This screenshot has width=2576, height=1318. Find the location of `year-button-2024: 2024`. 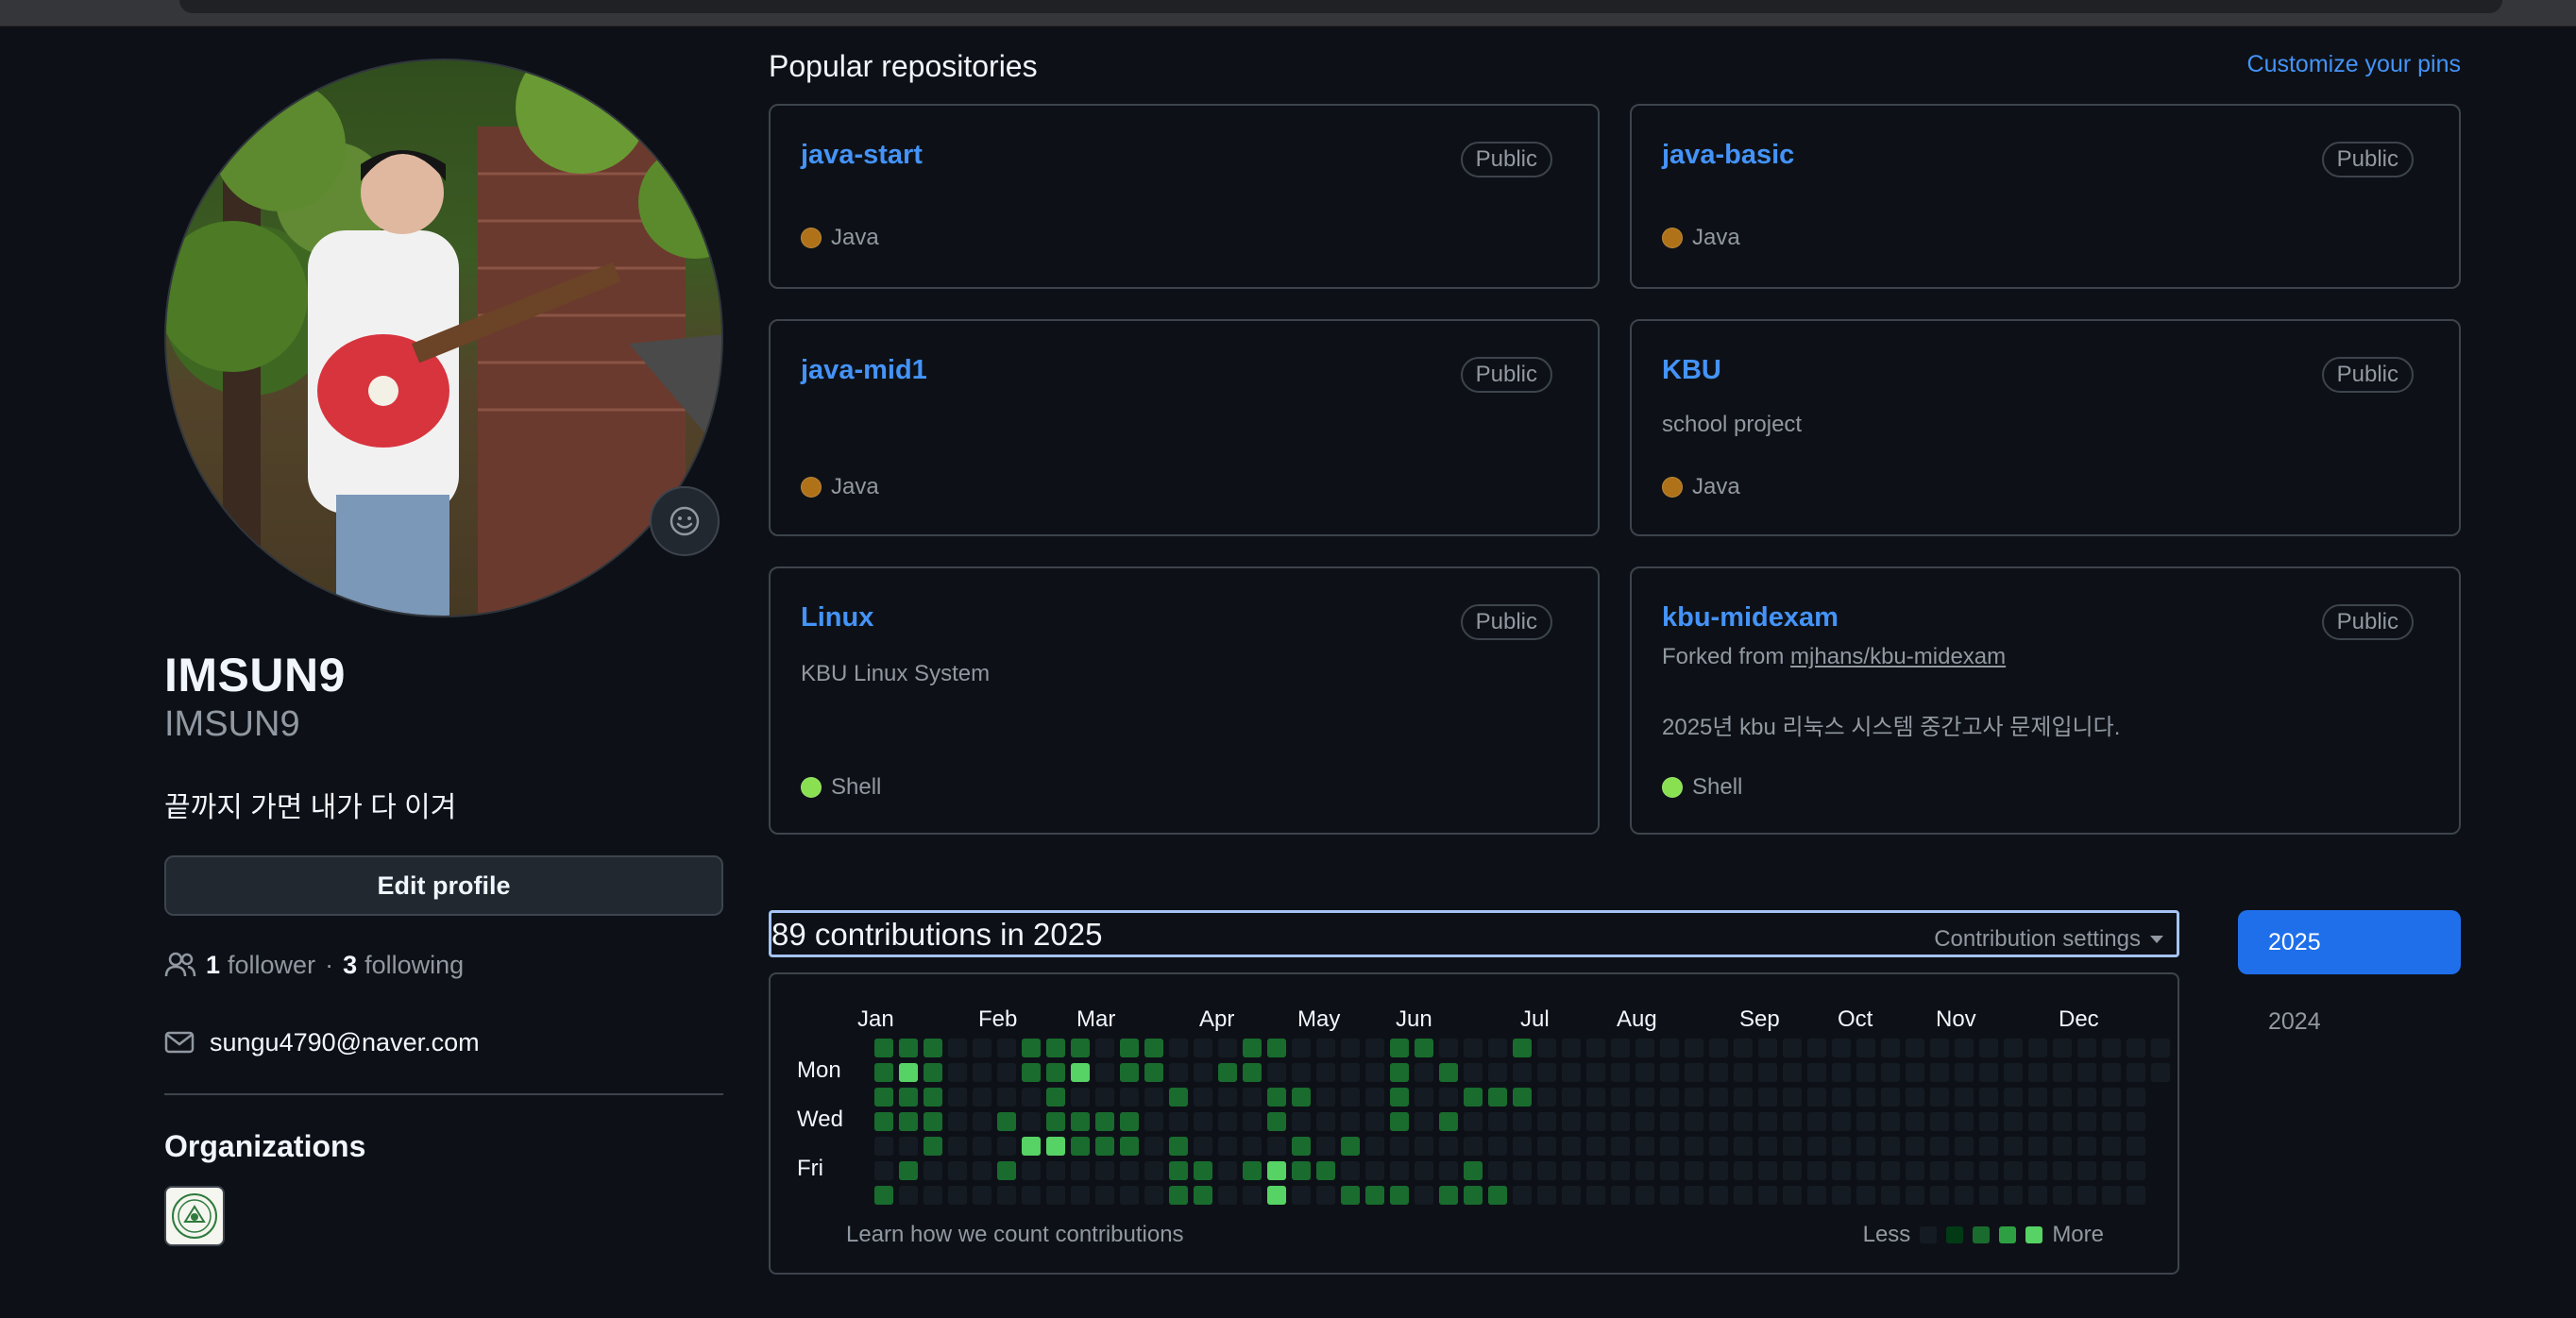

year-button-2024: 2024 is located at coordinates (2294, 1021).